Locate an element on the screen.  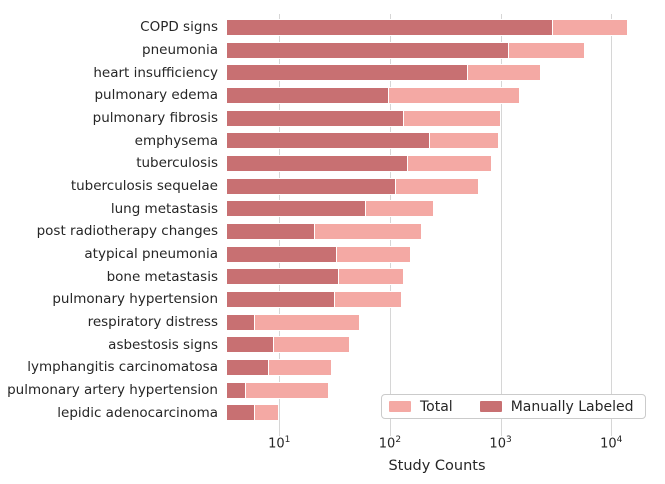
x-tick-label: 102 is located at coordinates (390, 443).